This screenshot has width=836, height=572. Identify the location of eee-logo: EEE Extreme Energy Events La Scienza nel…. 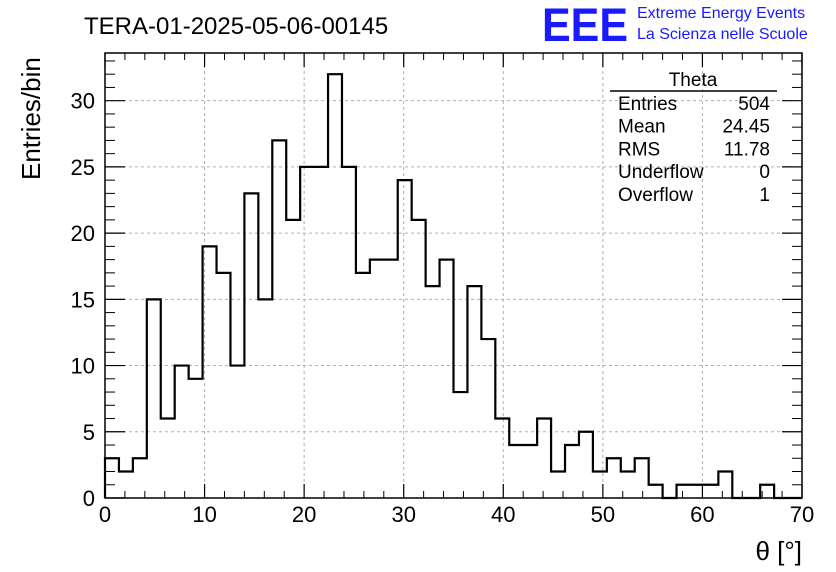
(675, 25).